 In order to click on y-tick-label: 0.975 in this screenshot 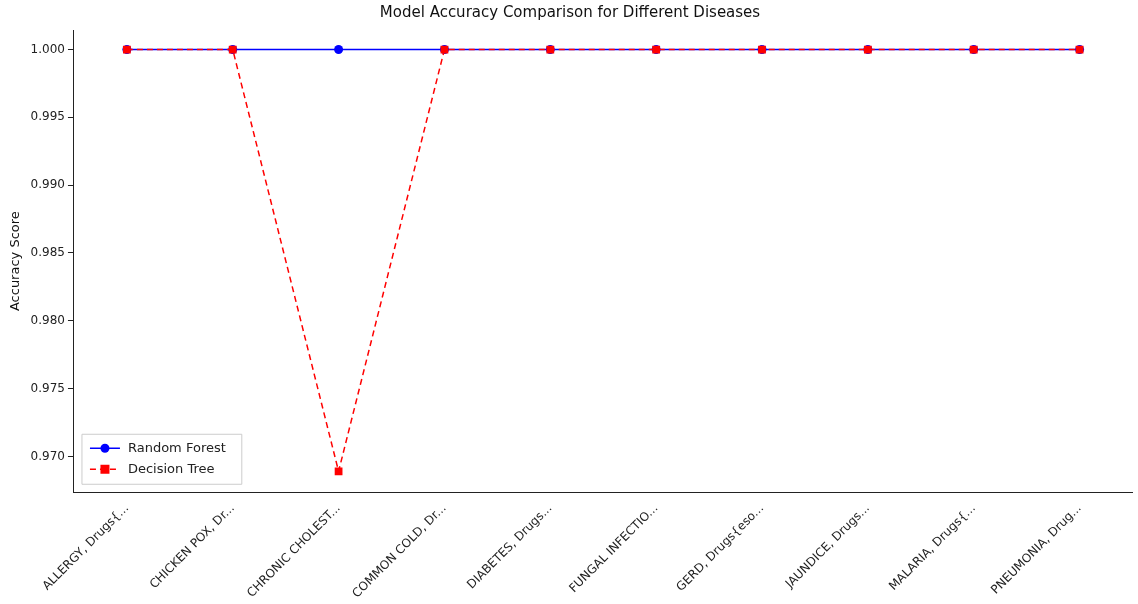, I will do `click(47, 387)`.